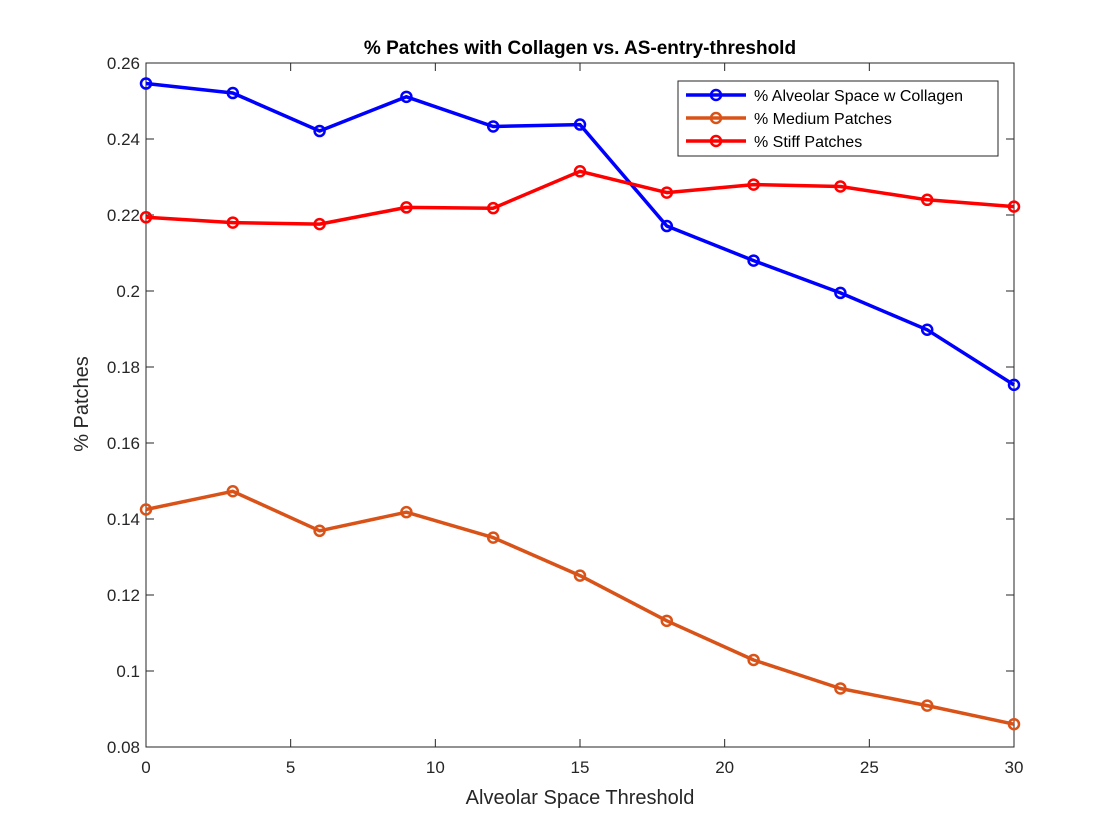 The height and width of the screenshot is (840, 1120). Describe the element at coordinates (128, 291) in the screenshot. I see `y-tick-label: 0.2` at that location.